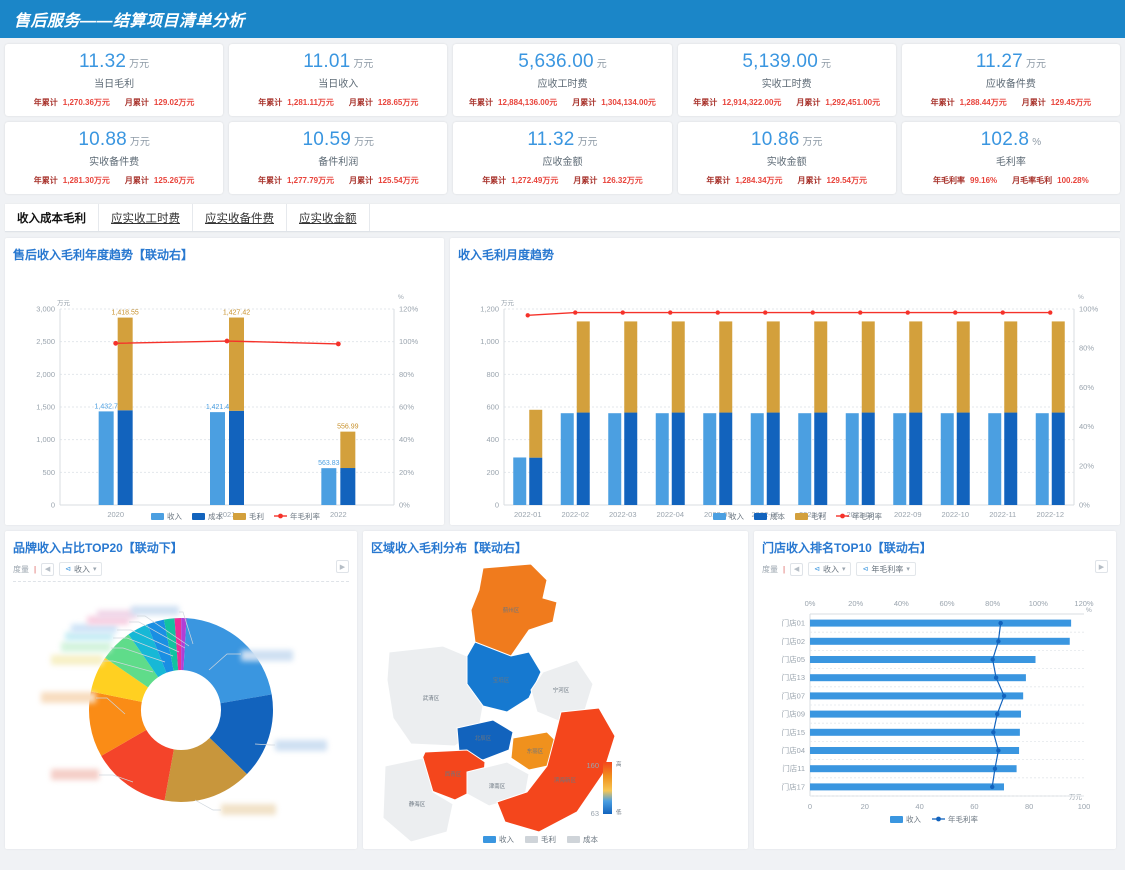 This screenshot has width=1125, height=870. I want to click on measure-chip-gross-rate-label: 年毛利率, so click(887, 569).